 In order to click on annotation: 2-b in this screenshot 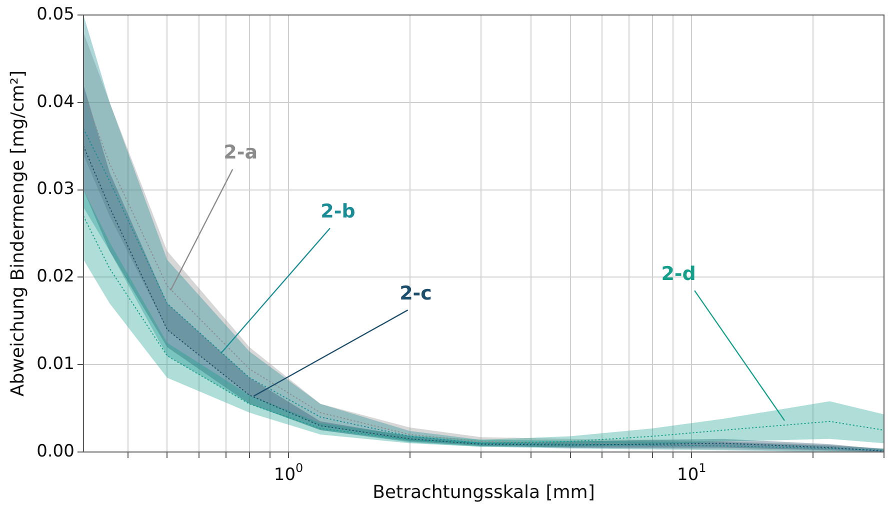, I will do `click(338, 211)`.